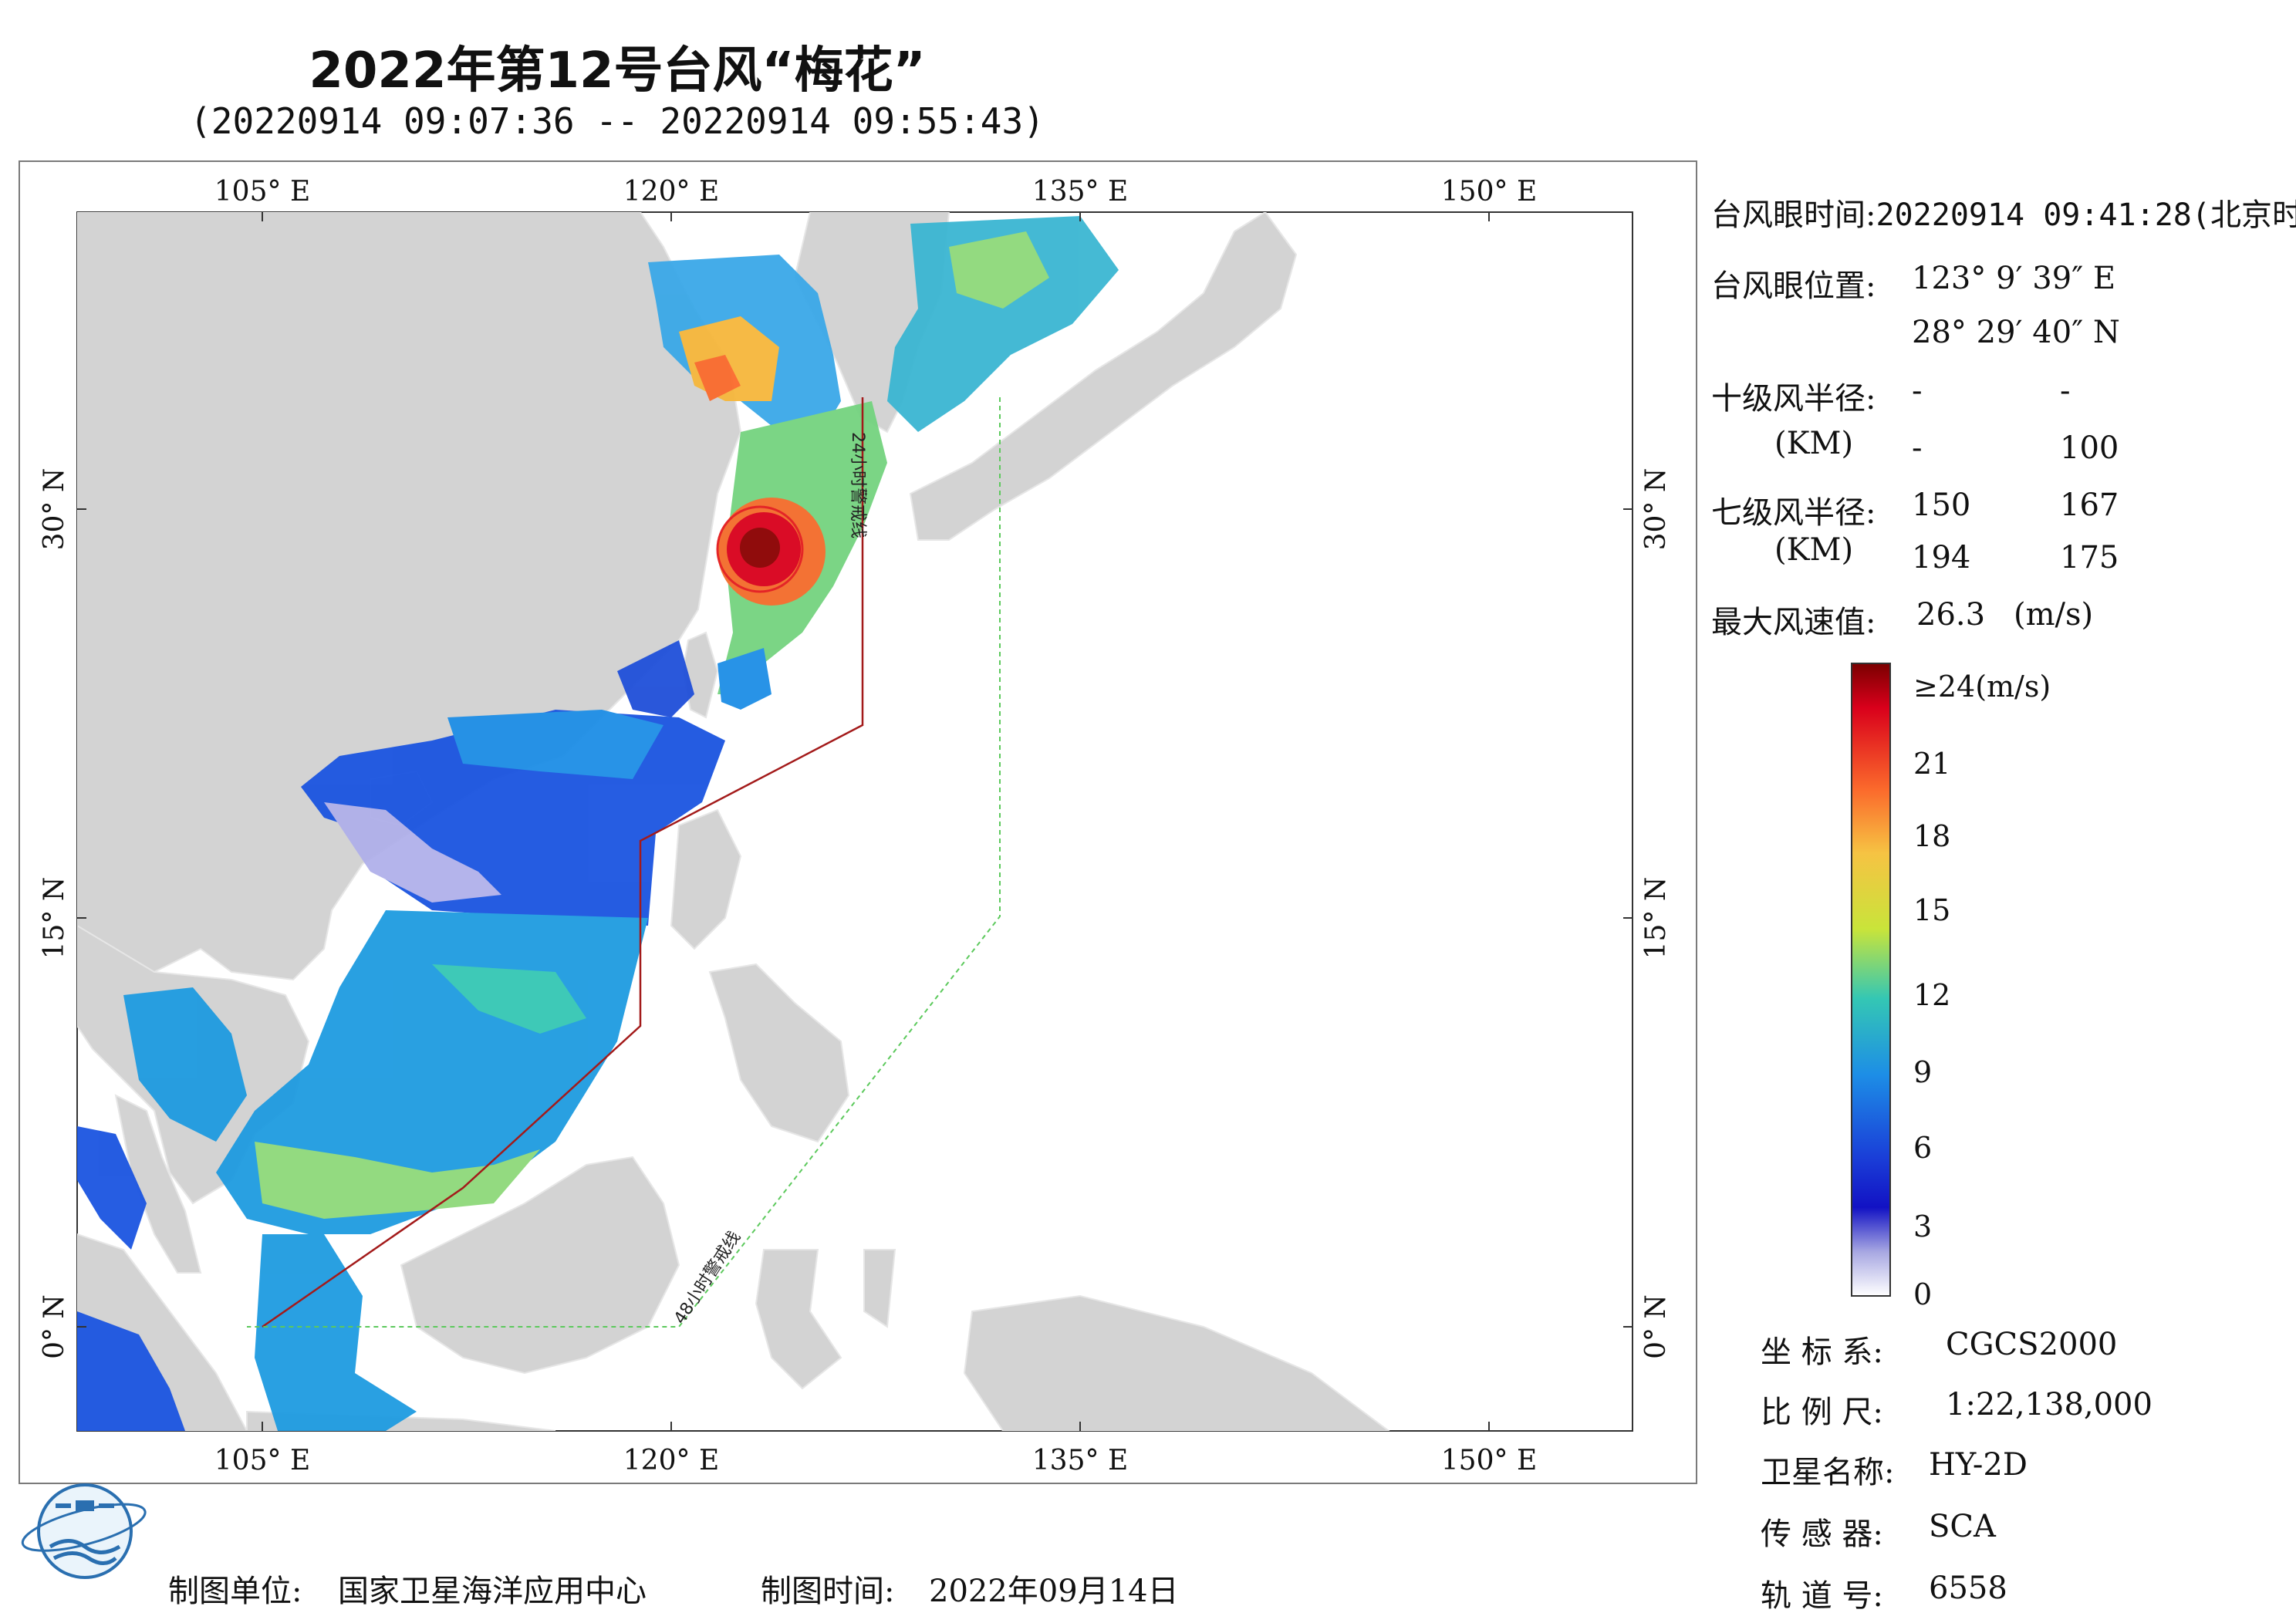  I want to click on r10-value-4: 100, so click(2089, 448).